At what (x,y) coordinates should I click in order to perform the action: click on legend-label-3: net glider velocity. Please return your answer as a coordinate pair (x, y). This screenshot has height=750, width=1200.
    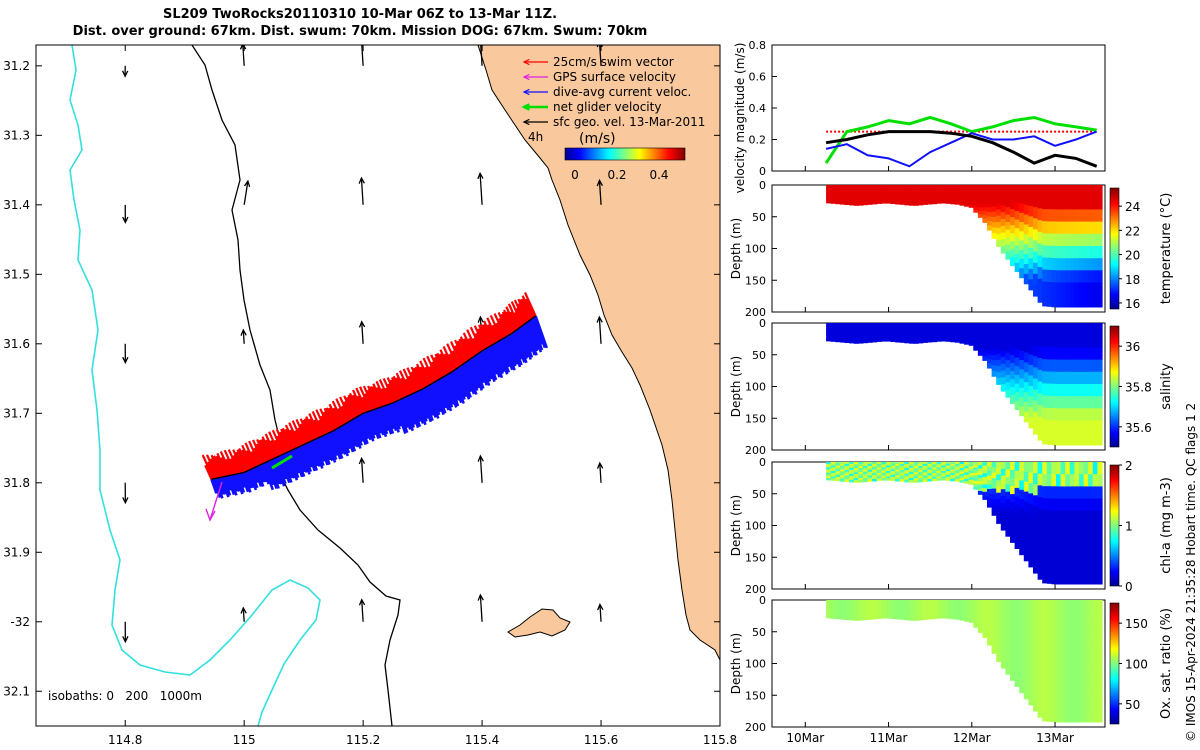
    Looking at the image, I should click on (607, 107).